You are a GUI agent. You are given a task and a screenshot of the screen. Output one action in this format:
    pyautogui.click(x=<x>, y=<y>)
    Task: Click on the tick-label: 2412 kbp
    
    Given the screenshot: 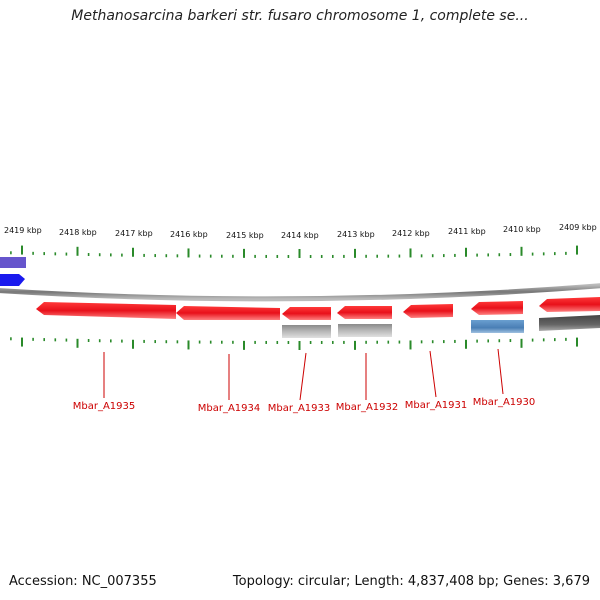 What is the action you would take?
    pyautogui.click(x=411, y=233)
    